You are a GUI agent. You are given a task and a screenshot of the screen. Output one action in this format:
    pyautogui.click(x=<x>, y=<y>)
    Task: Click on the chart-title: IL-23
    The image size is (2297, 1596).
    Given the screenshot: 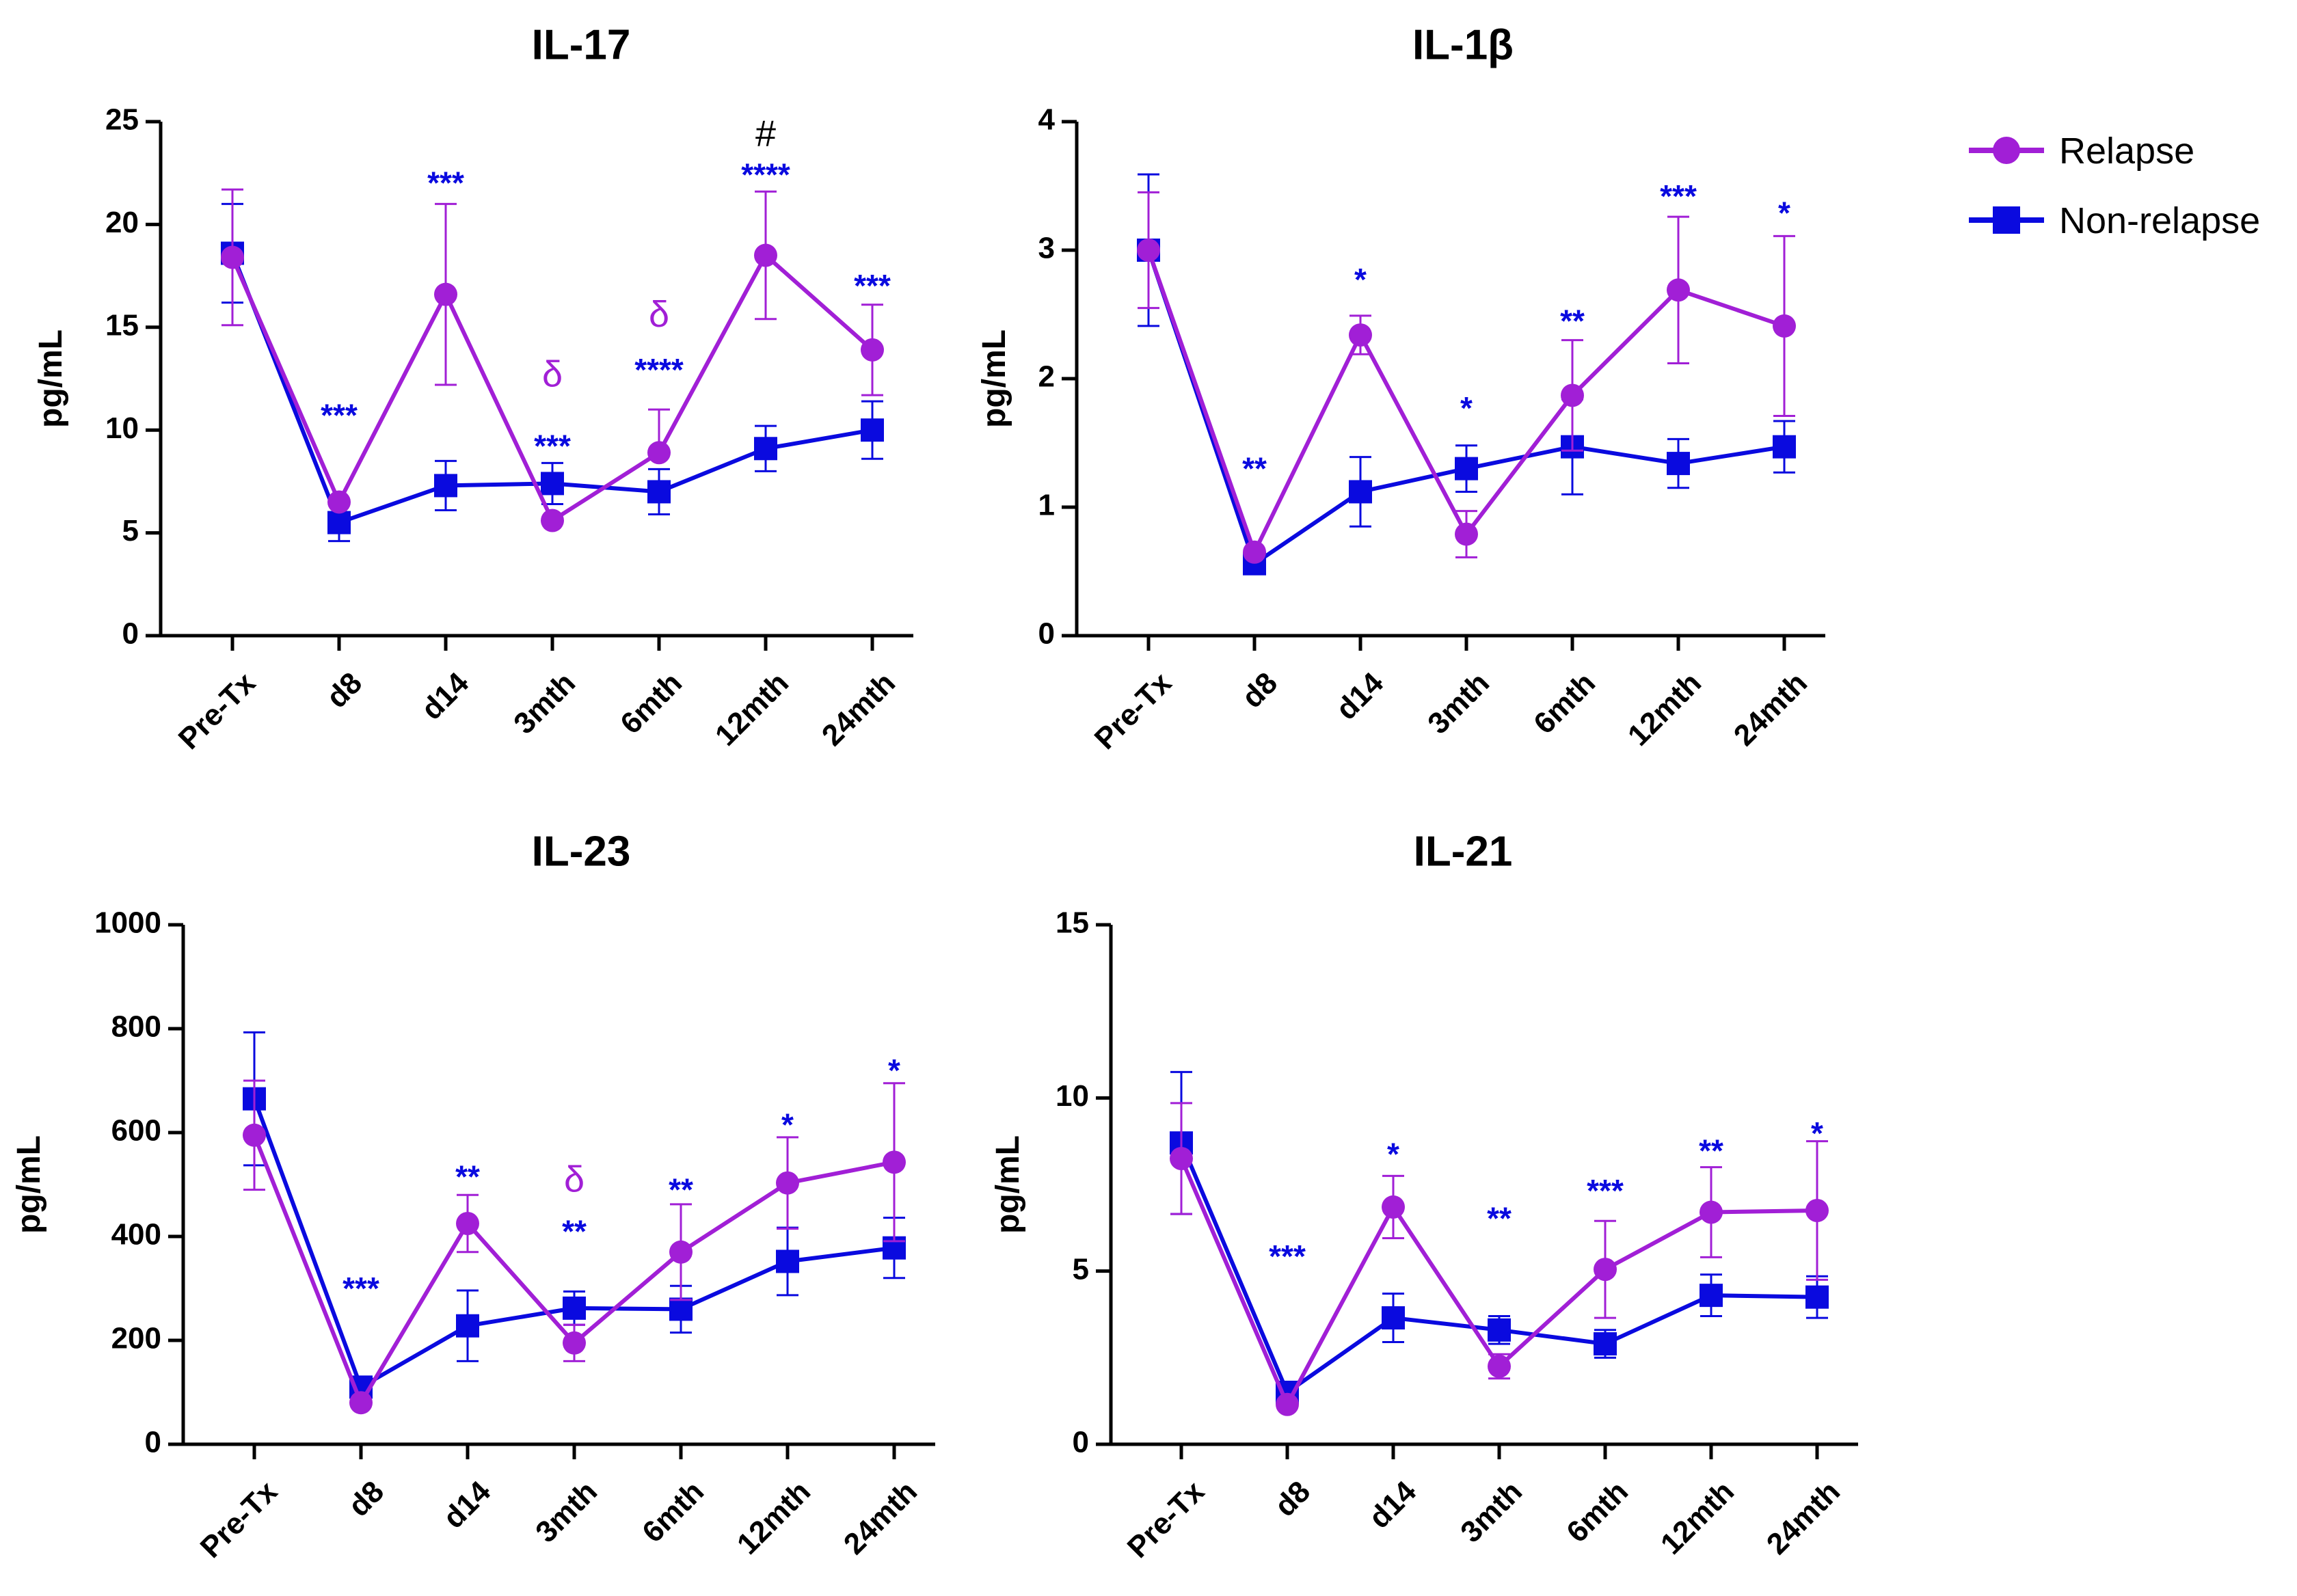 What is the action you would take?
    pyautogui.click(x=581, y=851)
    